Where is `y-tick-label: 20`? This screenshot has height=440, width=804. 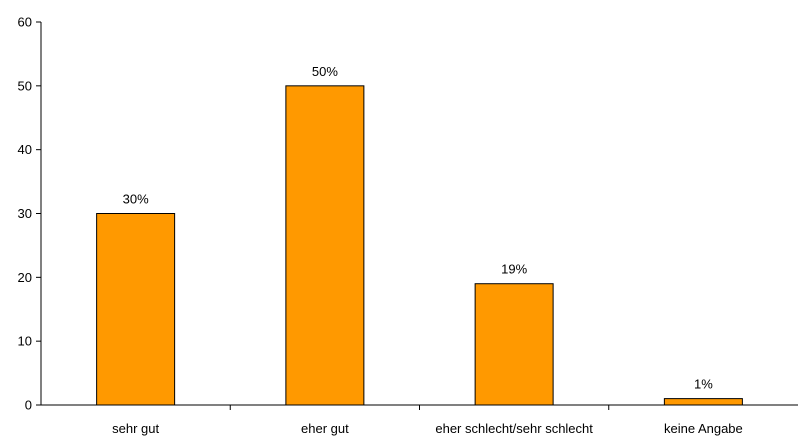 y-tick-label: 20 is located at coordinates (25, 277).